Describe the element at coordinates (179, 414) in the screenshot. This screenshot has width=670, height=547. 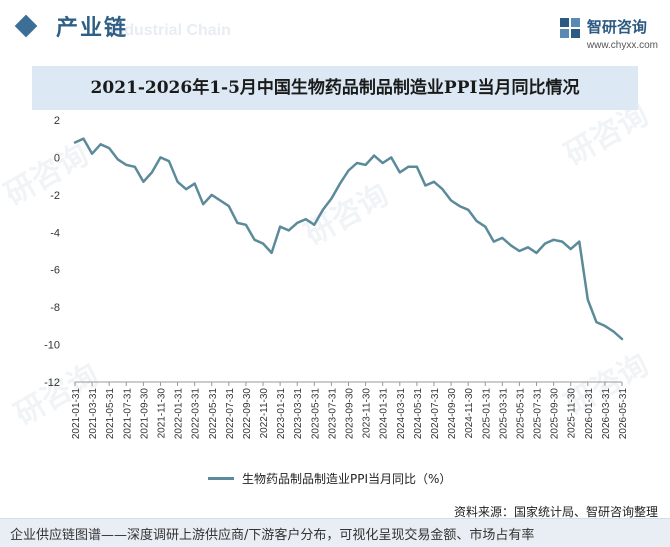
I see `x-tick-label: 2022-01-31` at that location.